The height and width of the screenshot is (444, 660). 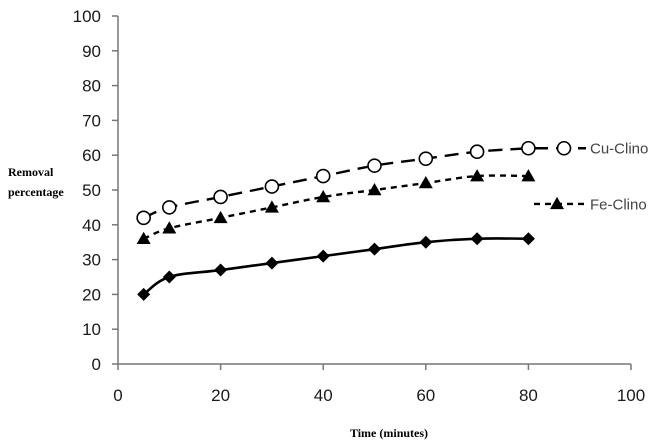 I want to click on legend-entry-cu-clino: Cu-Clino, so click(x=591, y=149).